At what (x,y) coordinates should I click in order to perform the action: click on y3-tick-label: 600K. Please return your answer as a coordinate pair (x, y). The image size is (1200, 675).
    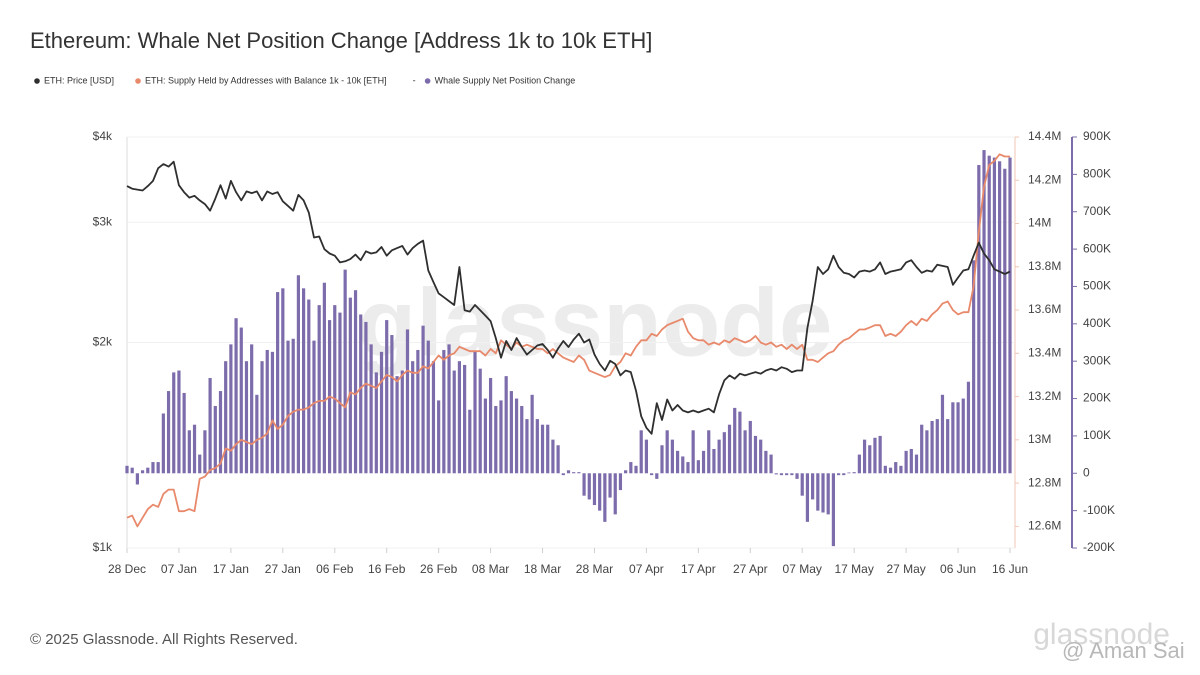
    Looking at the image, I should click on (1097, 248).